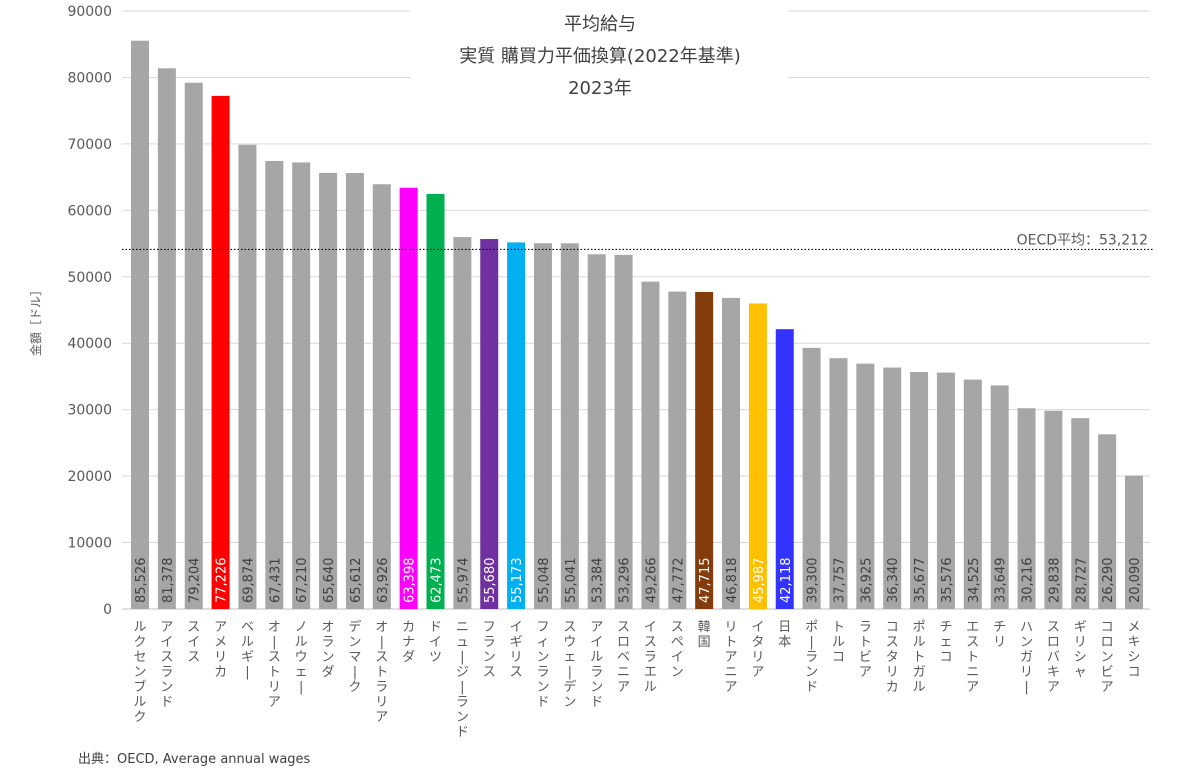  Describe the element at coordinates (35, 320) in the screenshot. I see `y-axis-label: 金額［ドル］` at that location.